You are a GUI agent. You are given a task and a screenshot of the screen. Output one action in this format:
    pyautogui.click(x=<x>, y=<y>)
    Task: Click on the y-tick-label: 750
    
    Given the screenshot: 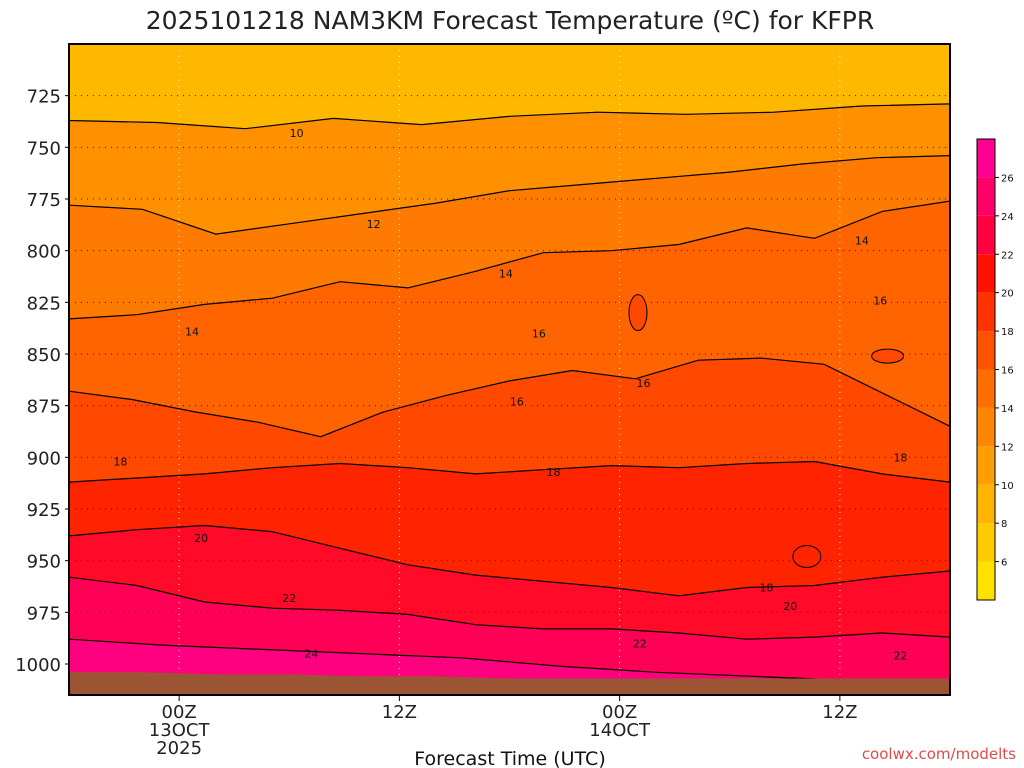 What is the action you would take?
    pyautogui.click(x=44, y=148)
    